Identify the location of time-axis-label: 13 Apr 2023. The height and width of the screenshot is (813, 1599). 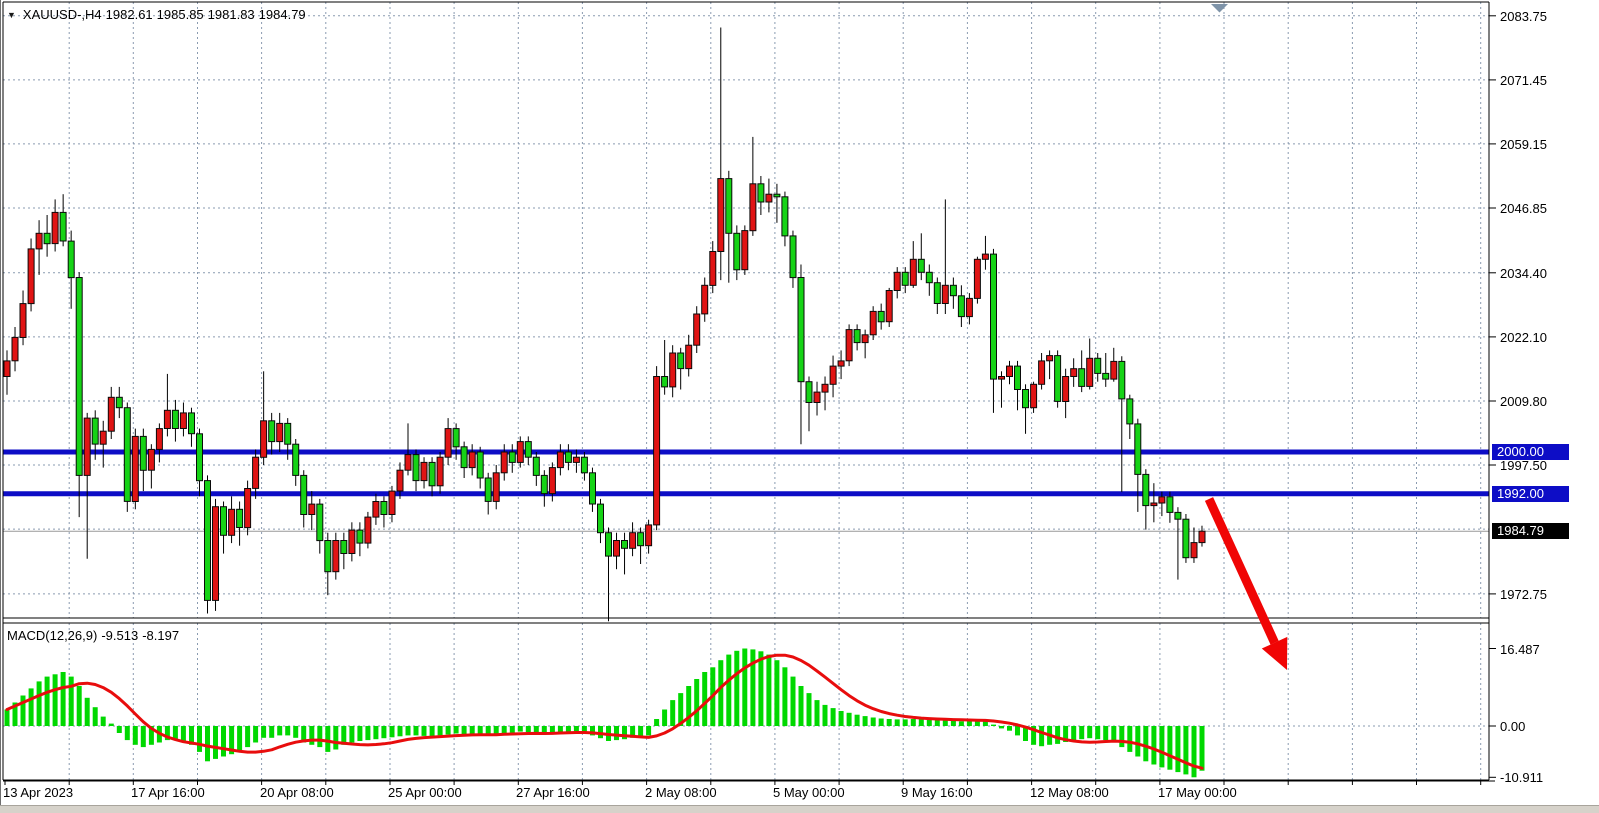
(38, 792).